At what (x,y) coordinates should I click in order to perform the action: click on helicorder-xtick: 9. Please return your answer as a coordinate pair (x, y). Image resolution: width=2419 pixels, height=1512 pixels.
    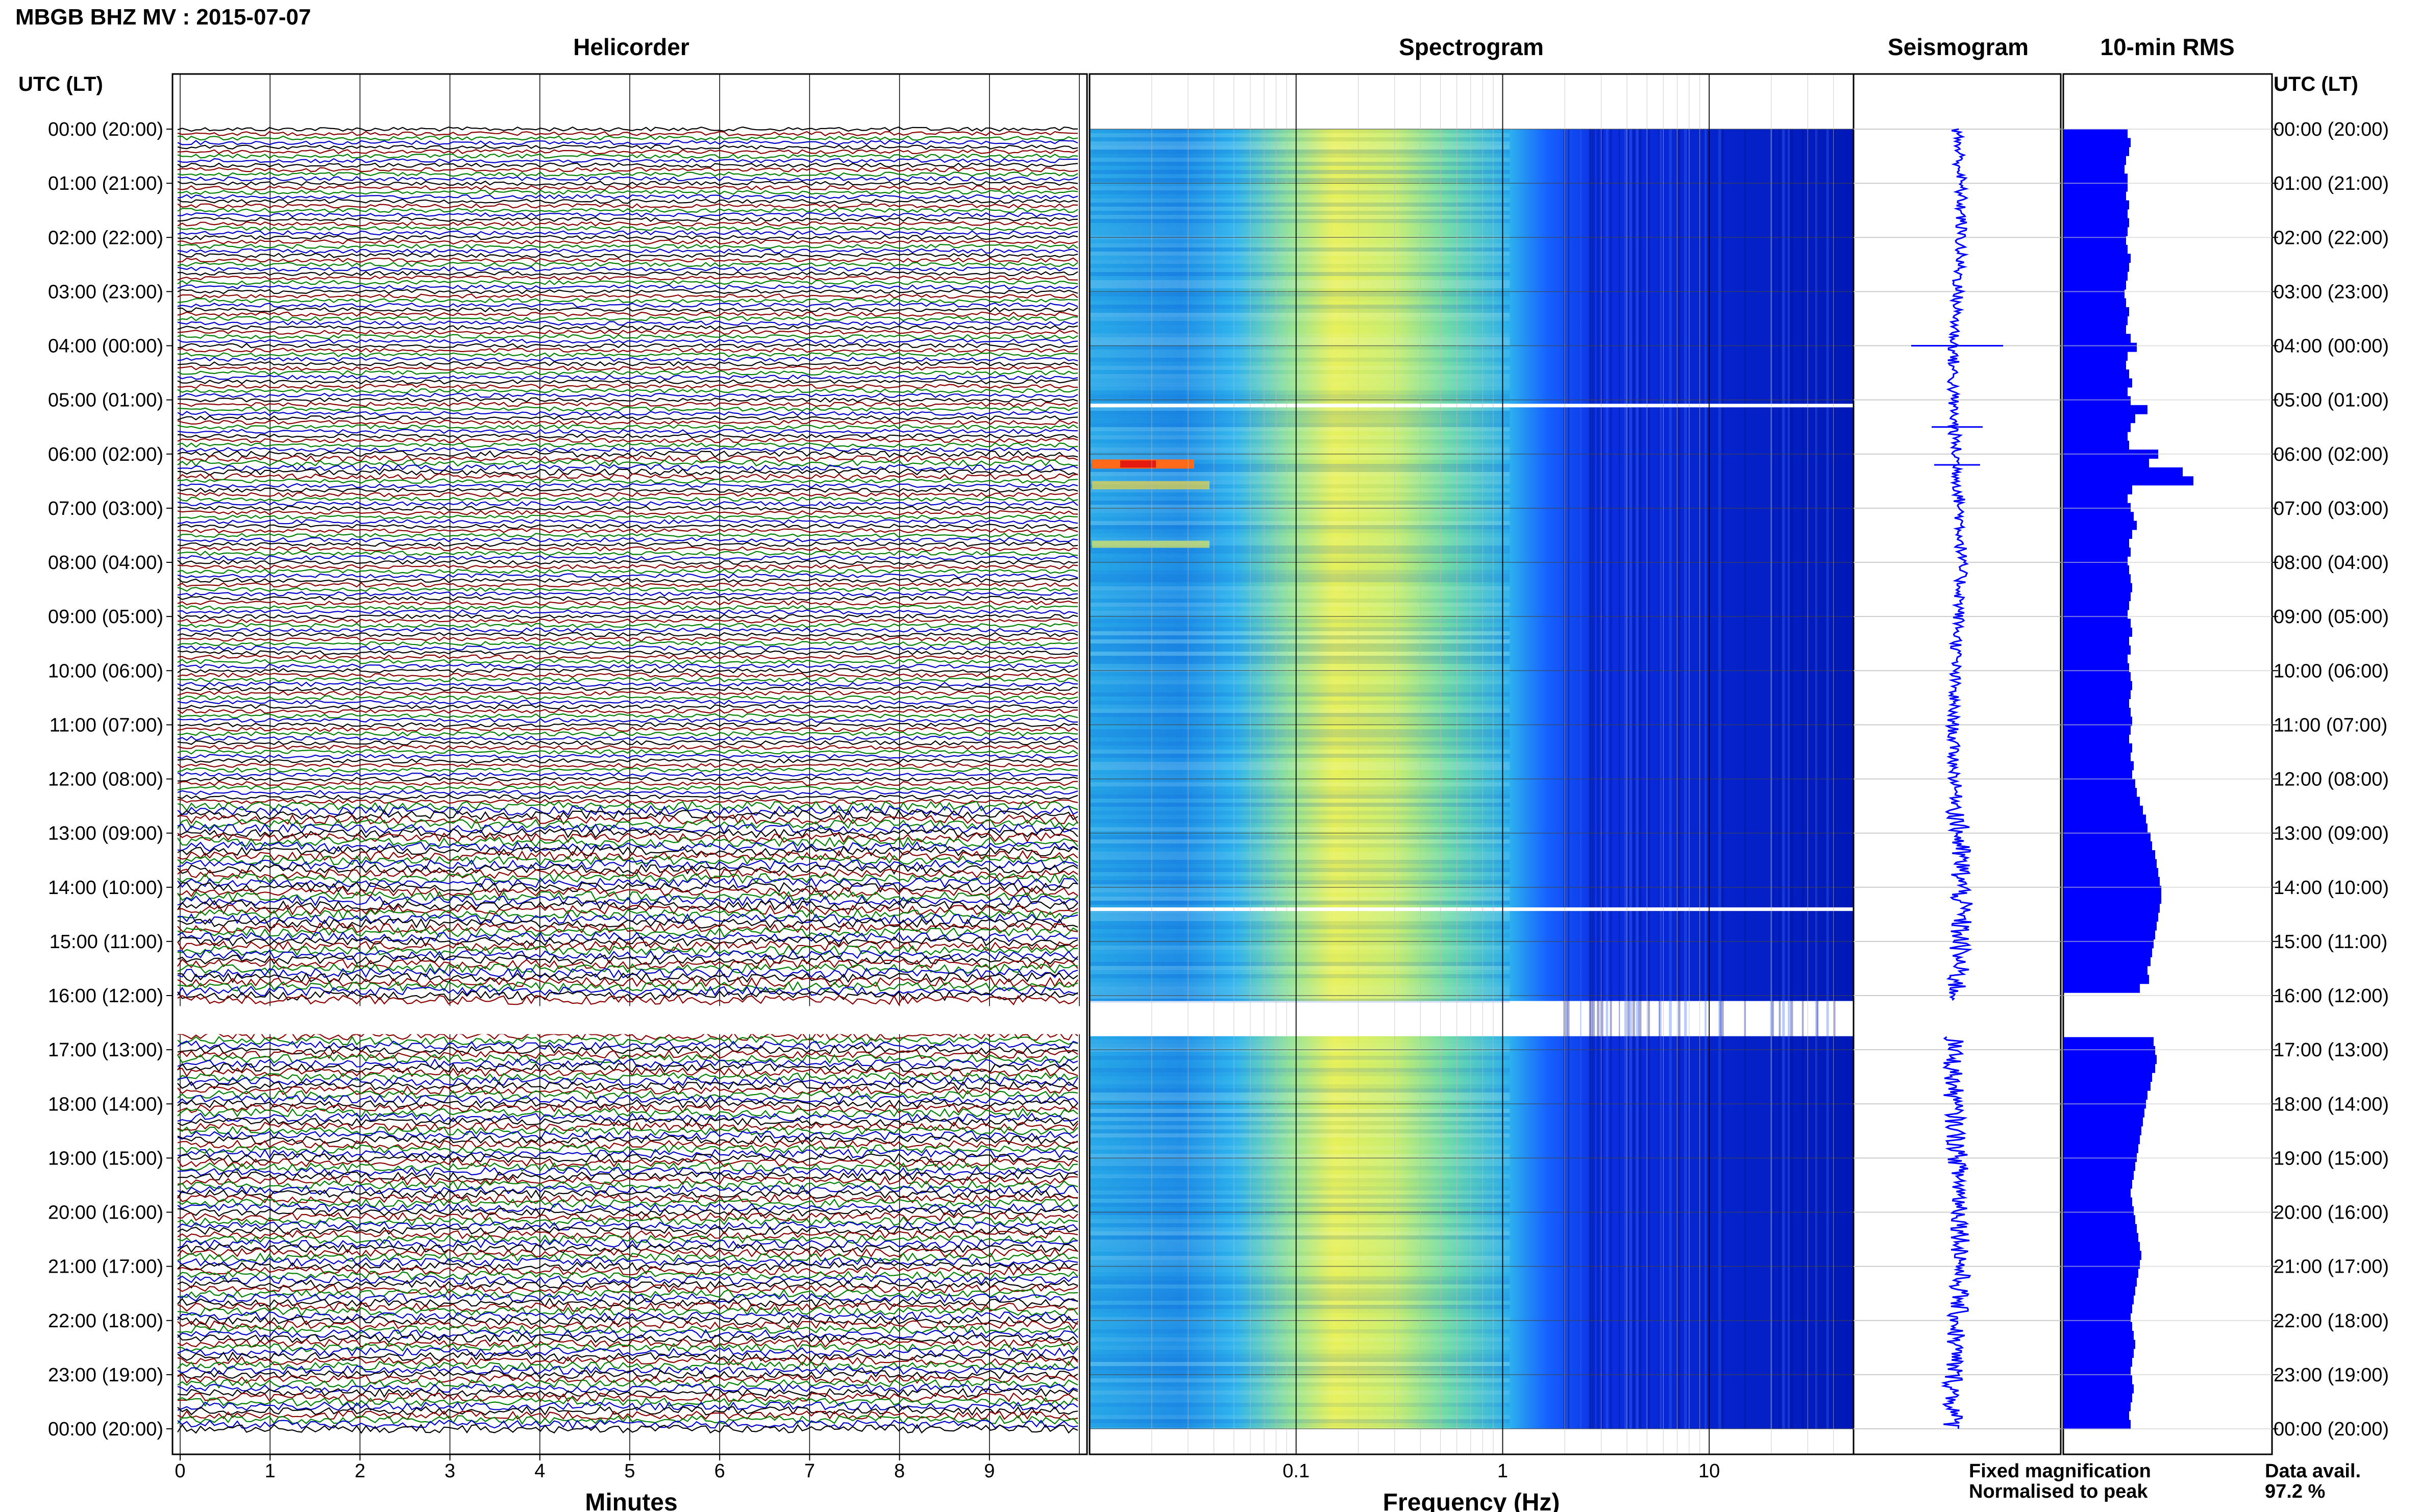
    Looking at the image, I should click on (989, 1471).